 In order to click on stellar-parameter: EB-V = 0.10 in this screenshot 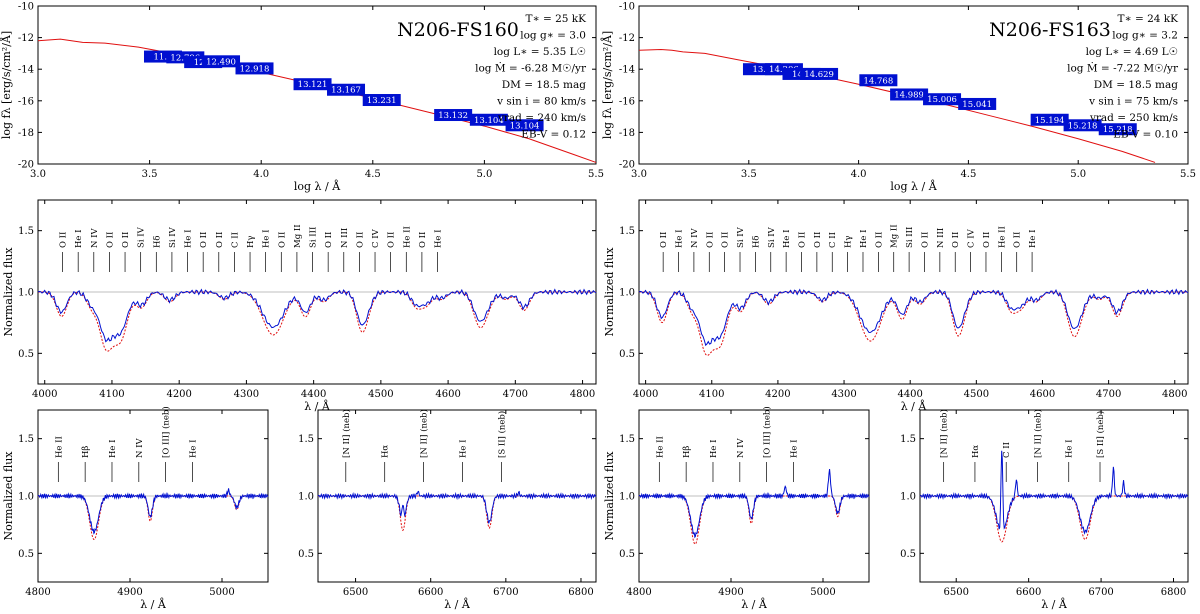, I will do `click(1145, 135)`.